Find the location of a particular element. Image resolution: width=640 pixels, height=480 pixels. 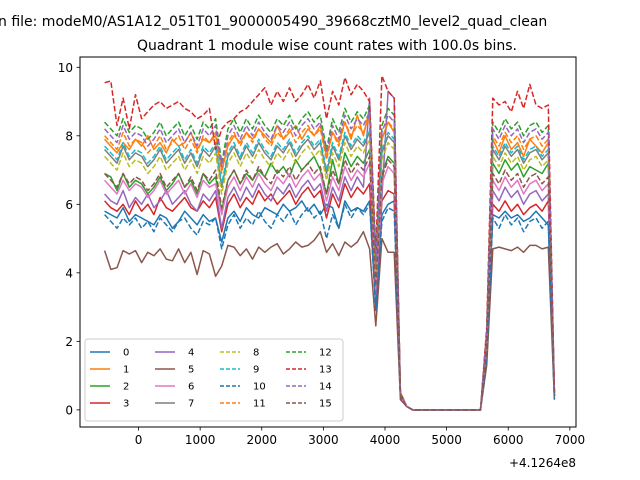

x-axis: 0 1000 2000 3000 4000 5000 6000 7000 is located at coordinates (360, 437).